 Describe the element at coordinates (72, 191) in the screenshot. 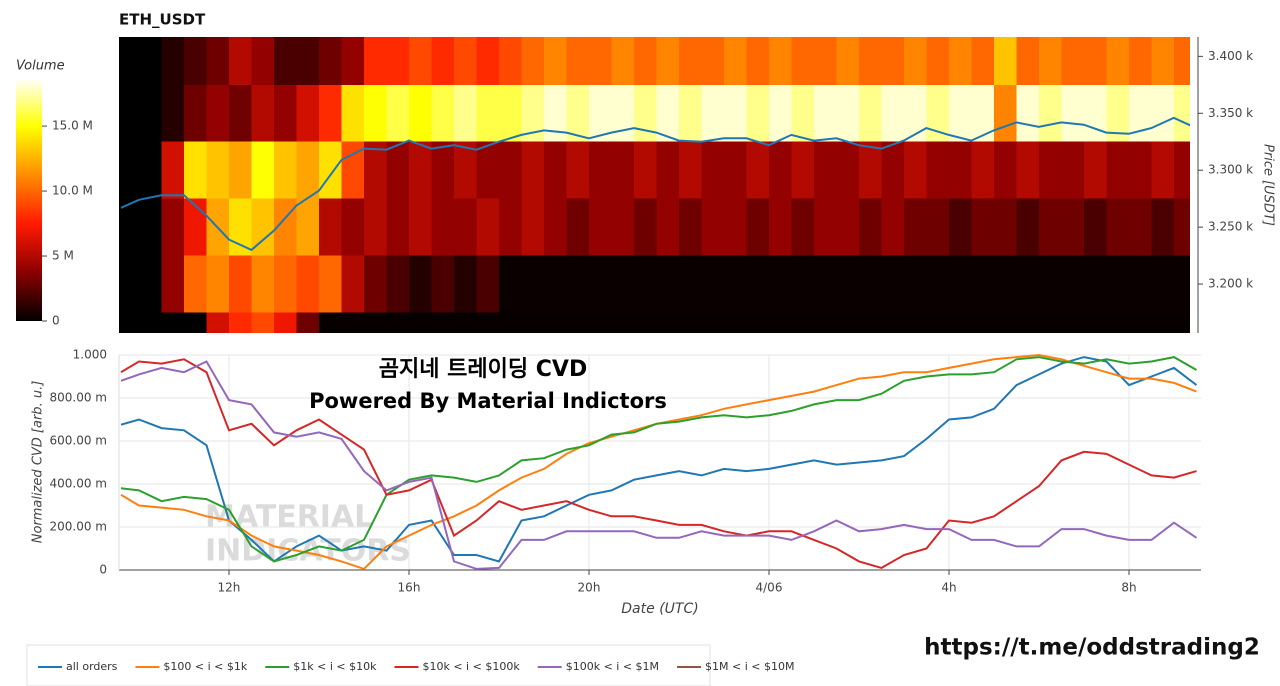

I see `colorbar-tick-label: 10.0 M` at that location.